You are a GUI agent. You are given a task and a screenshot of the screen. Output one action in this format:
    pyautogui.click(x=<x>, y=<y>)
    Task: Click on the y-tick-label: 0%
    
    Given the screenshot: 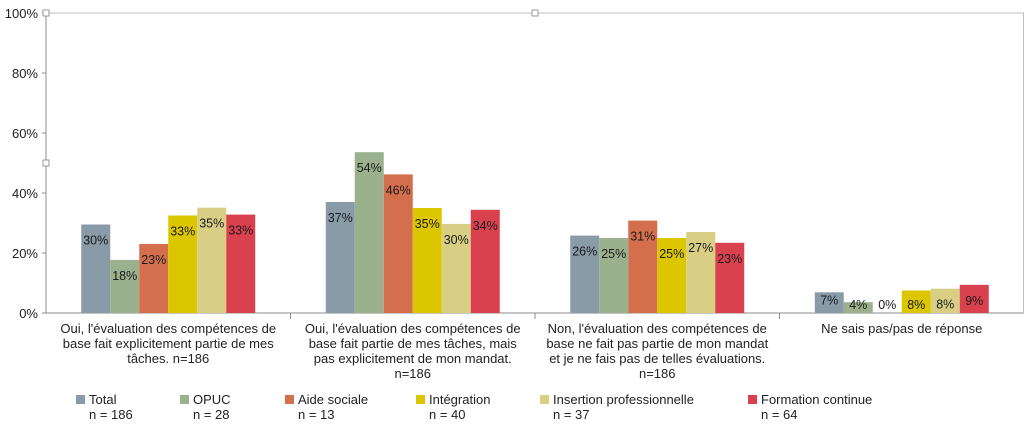 What is the action you would take?
    pyautogui.click(x=28, y=313)
    